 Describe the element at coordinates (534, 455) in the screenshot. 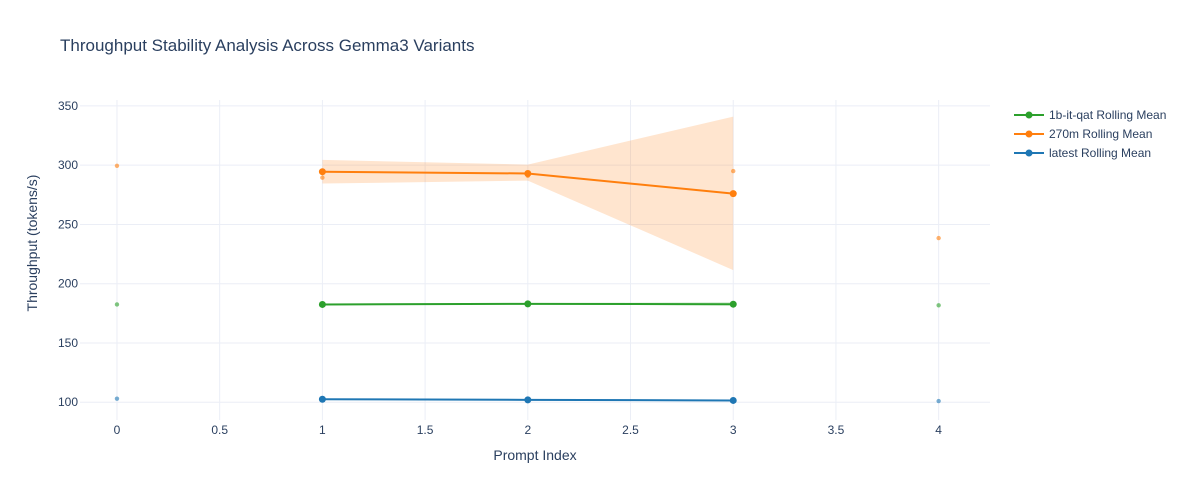

I see `x-axis-label: Prompt Index` at that location.